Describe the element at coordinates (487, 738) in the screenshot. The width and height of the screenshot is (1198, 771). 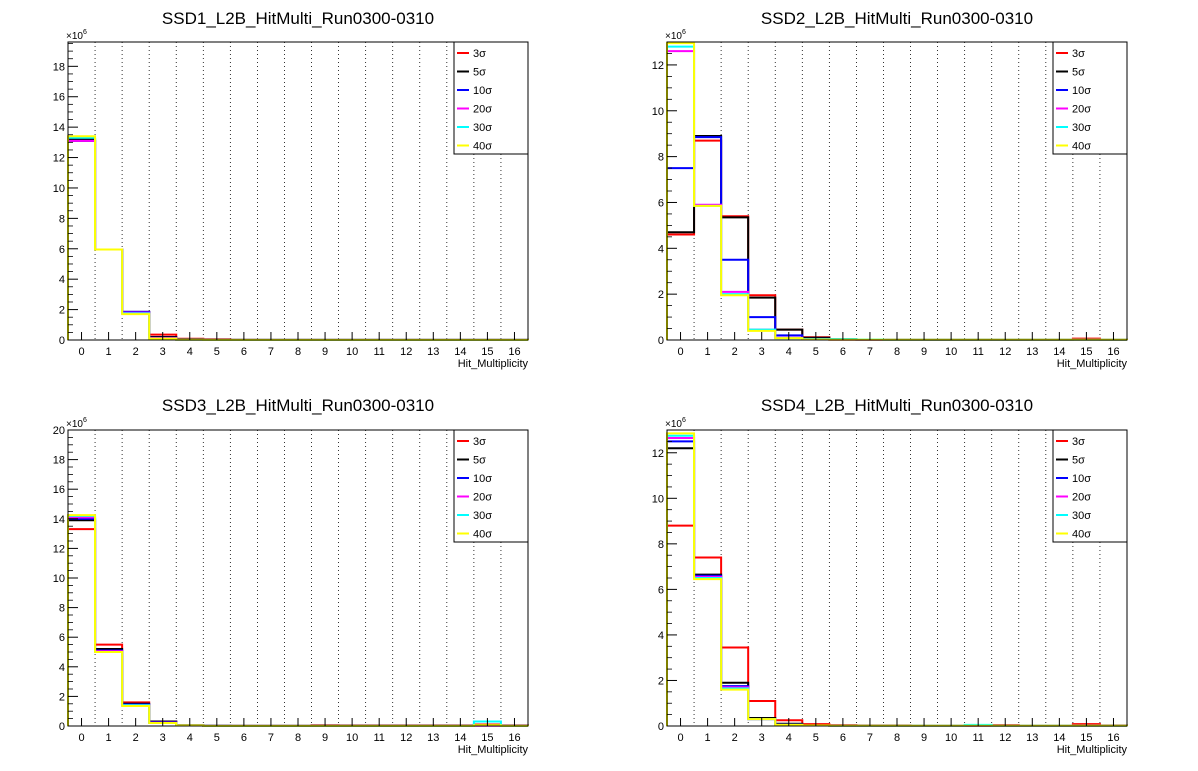
I see `x-tick-label: 15` at that location.